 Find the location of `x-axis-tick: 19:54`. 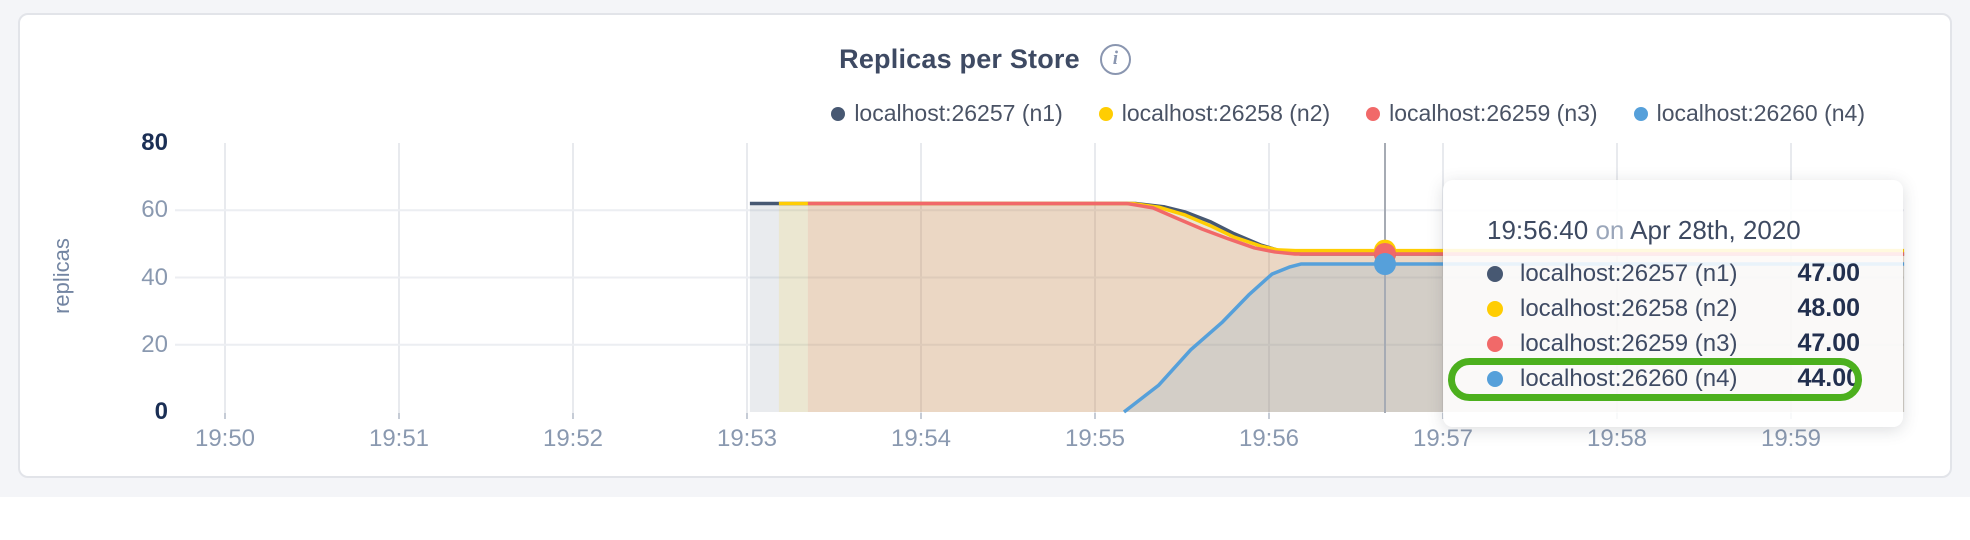

x-axis-tick: 19:54 is located at coordinates (921, 438).